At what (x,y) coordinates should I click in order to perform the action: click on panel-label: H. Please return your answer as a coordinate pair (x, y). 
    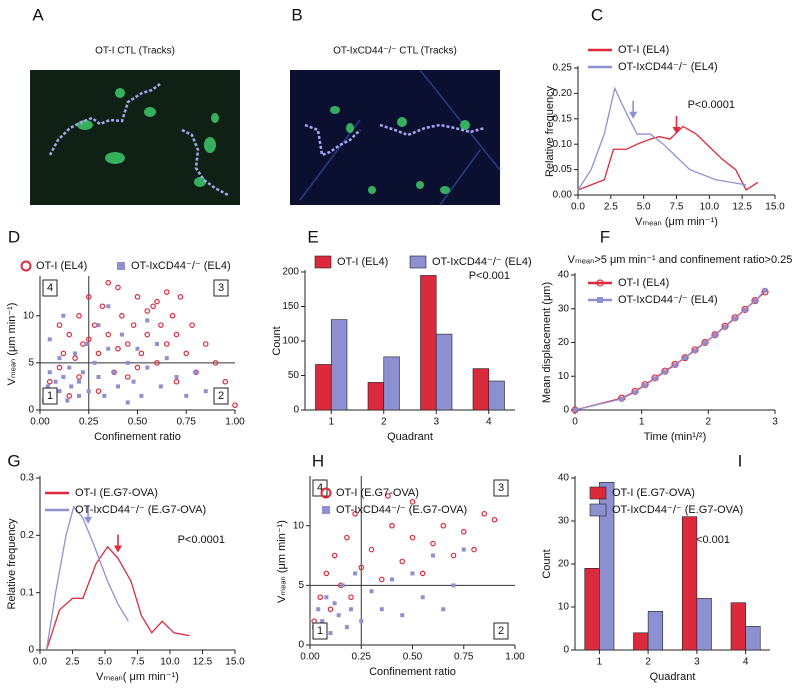
    Looking at the image, I should click on (318, 460).